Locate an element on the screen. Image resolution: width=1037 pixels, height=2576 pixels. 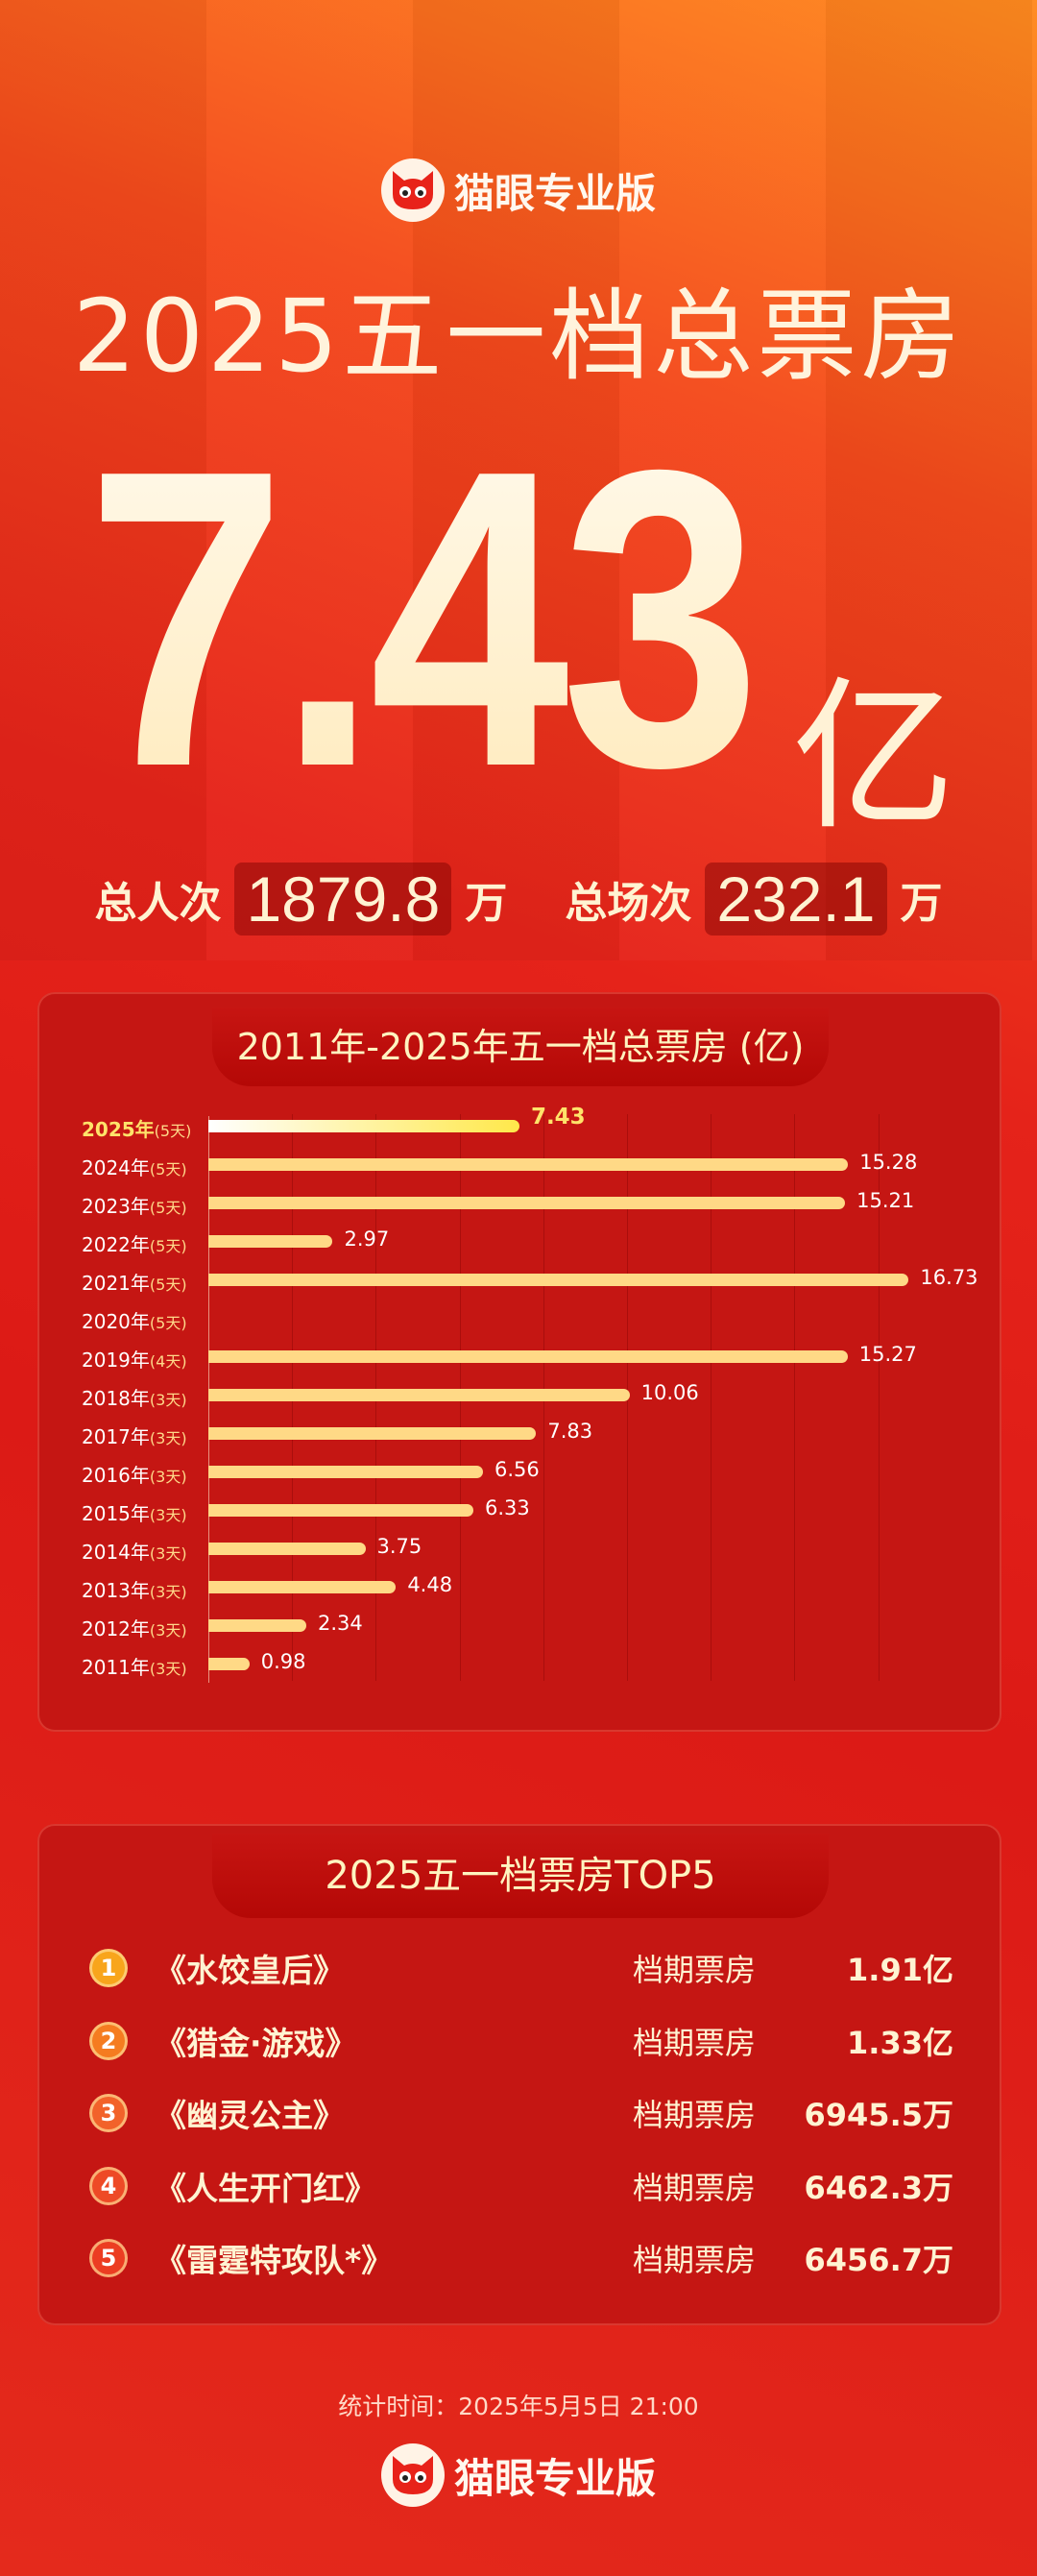
chart-row: 2024年(5天) 15.28 is located at coordinates (519, 1164).